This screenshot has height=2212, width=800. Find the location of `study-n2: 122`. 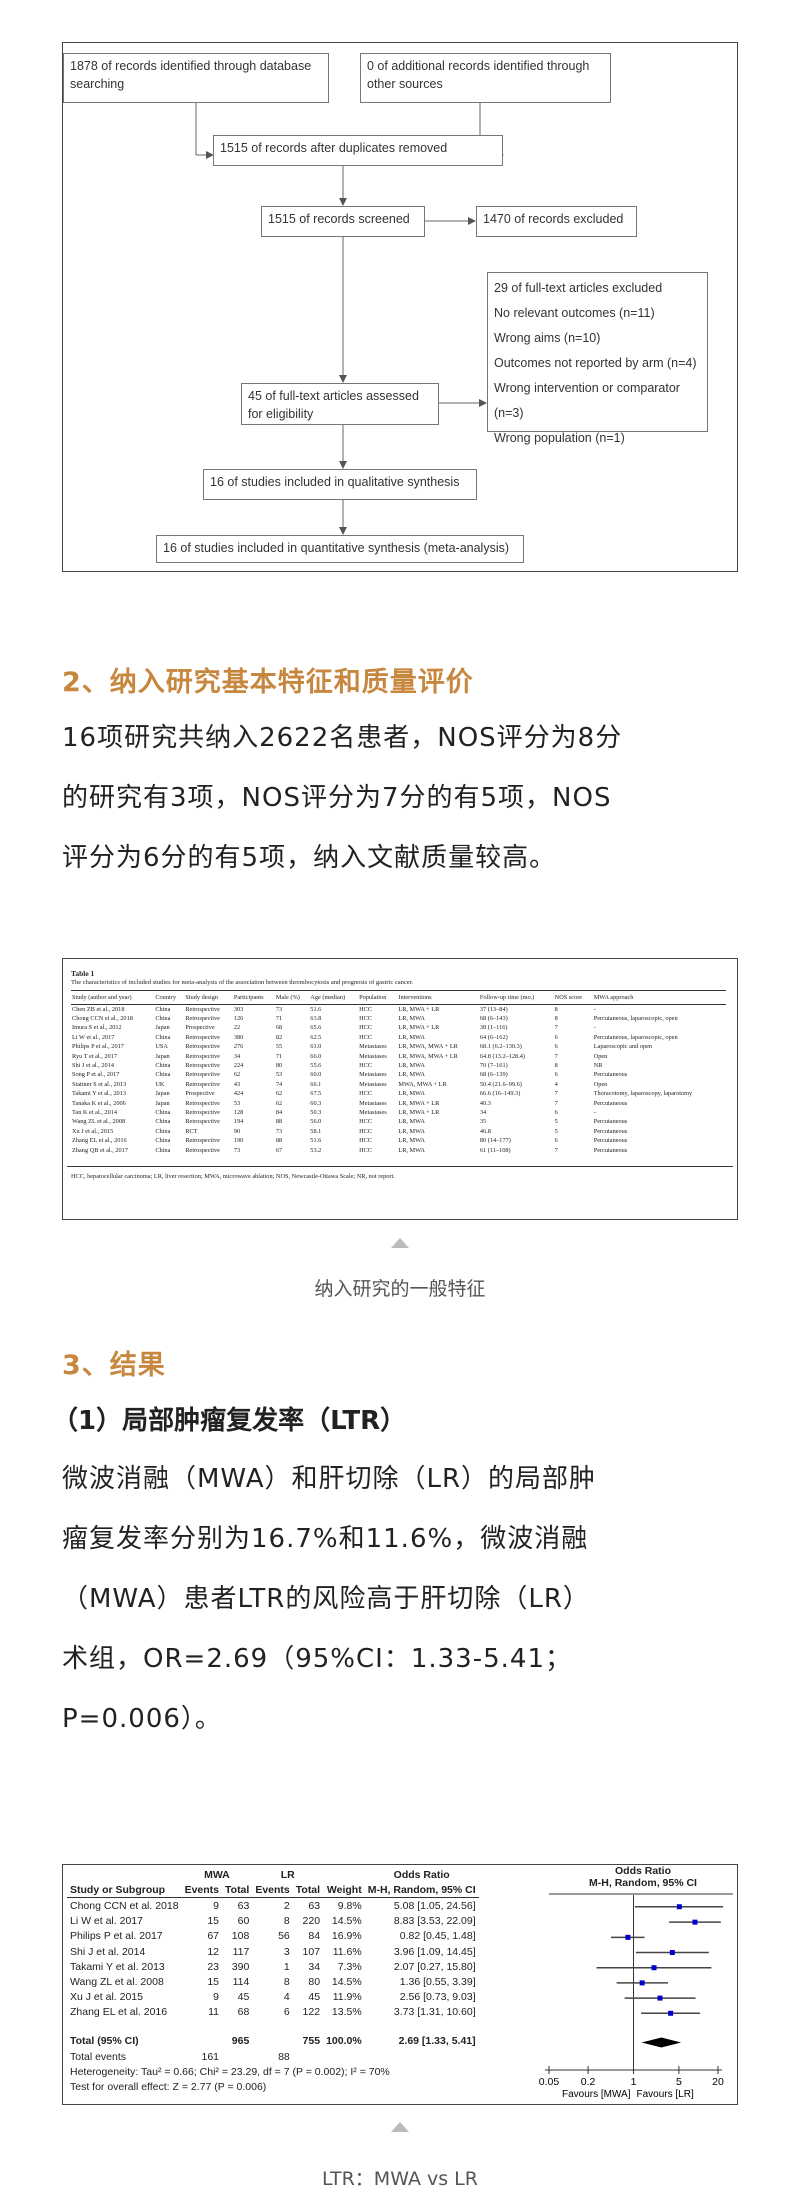

study-n2: 122 is located at coordinates (311, 2012).